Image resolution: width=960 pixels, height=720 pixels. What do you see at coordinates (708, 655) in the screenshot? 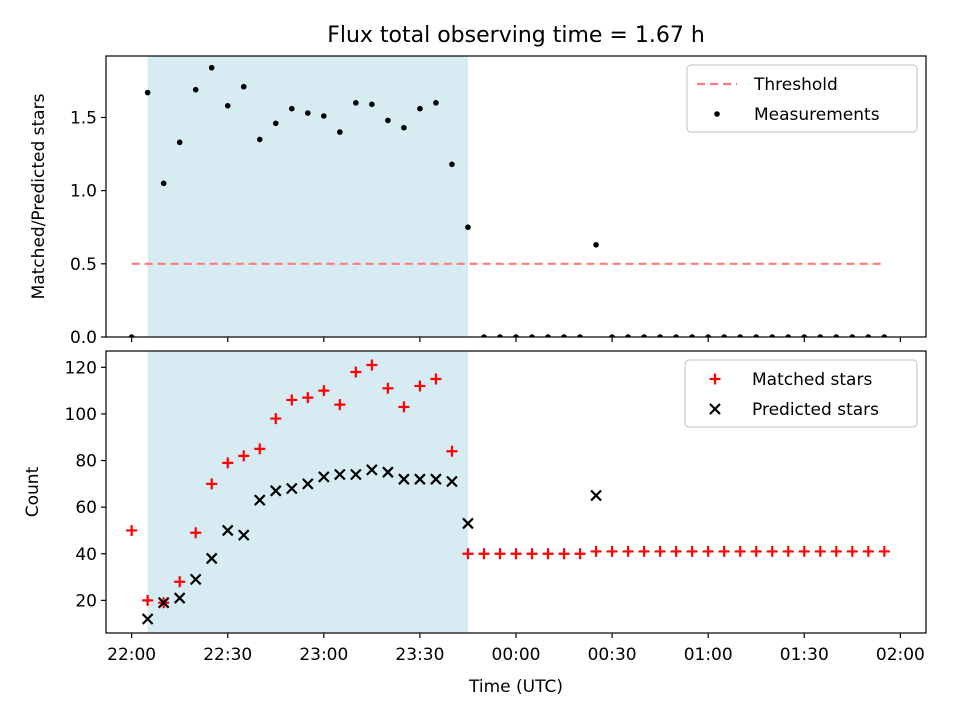
I see `x-tick-label: 01:00` at bounding box center [708, 655].